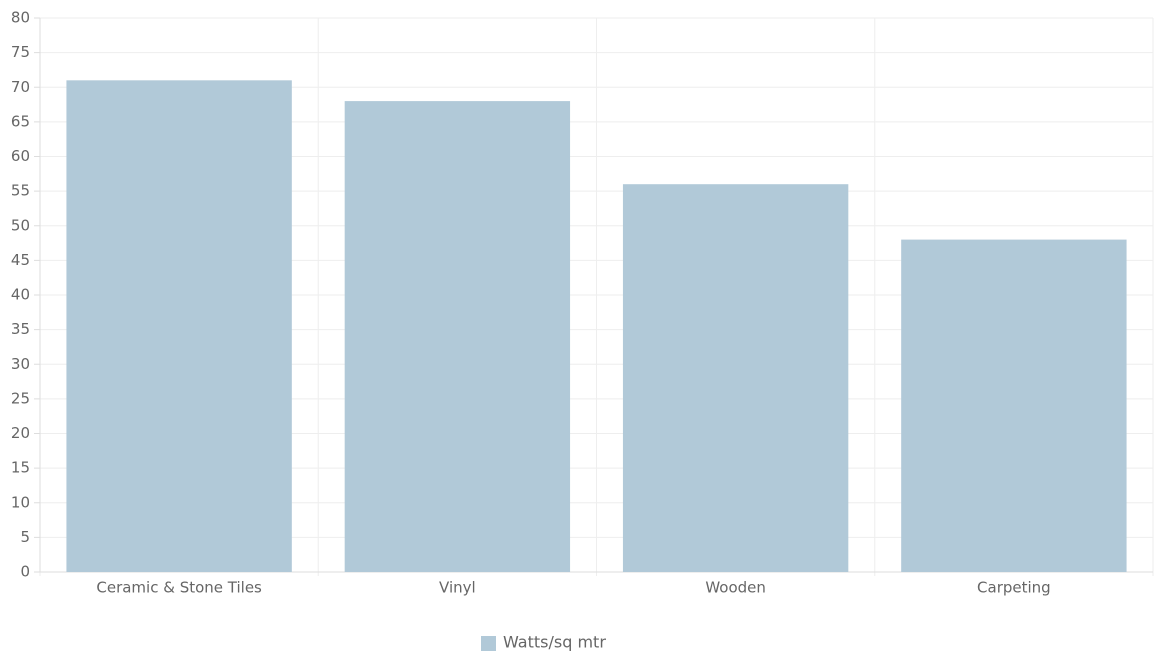 The height and width of the screenshot is (668, 1167). I want to click on y-tick-label: 45, so click(20, 260).